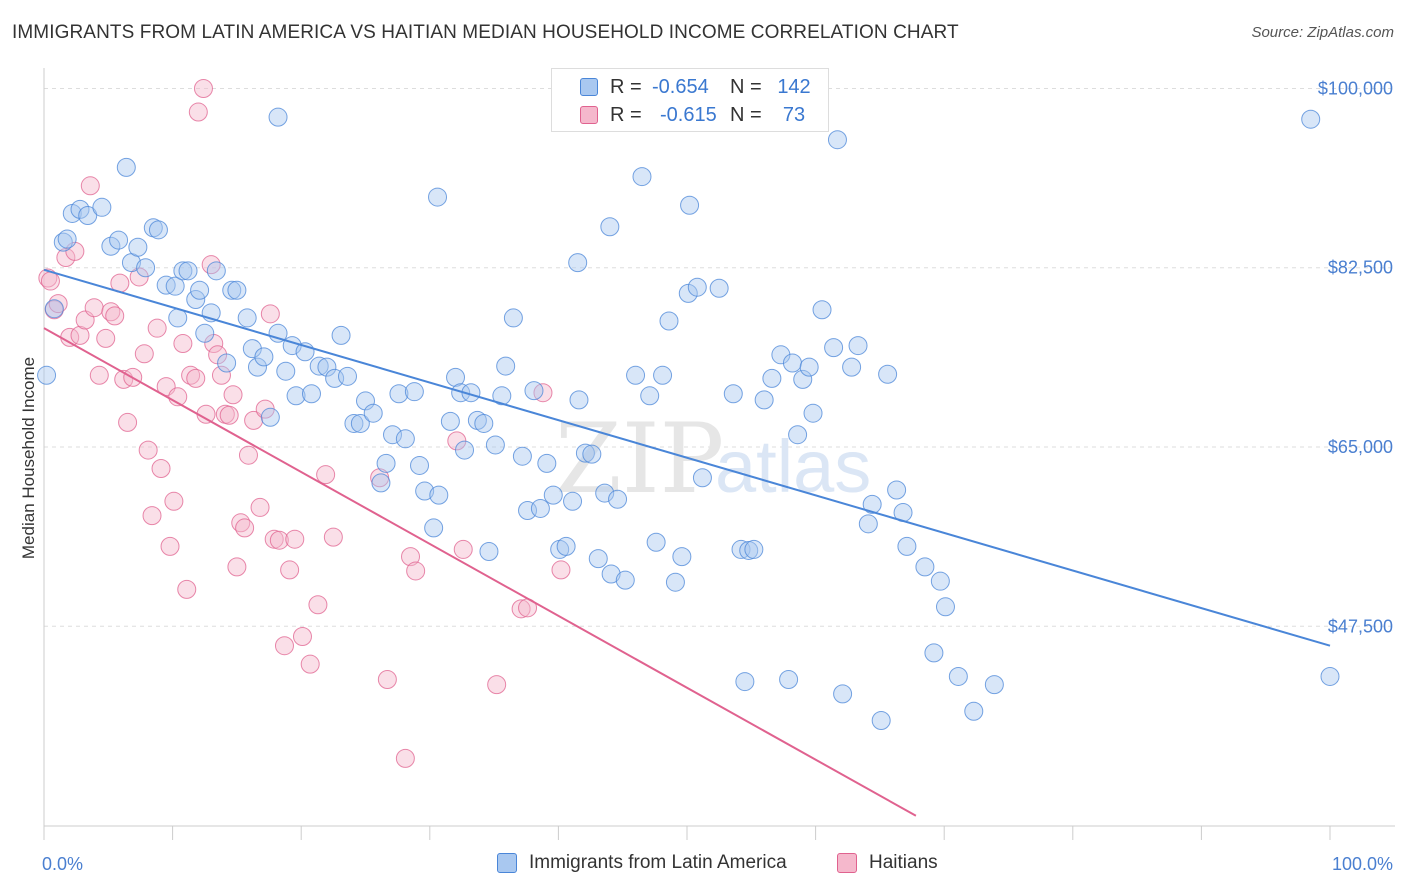  Describe the element at coordinates (794, 86) in the screenshot. I see `legend-n-value: 142` at that location.